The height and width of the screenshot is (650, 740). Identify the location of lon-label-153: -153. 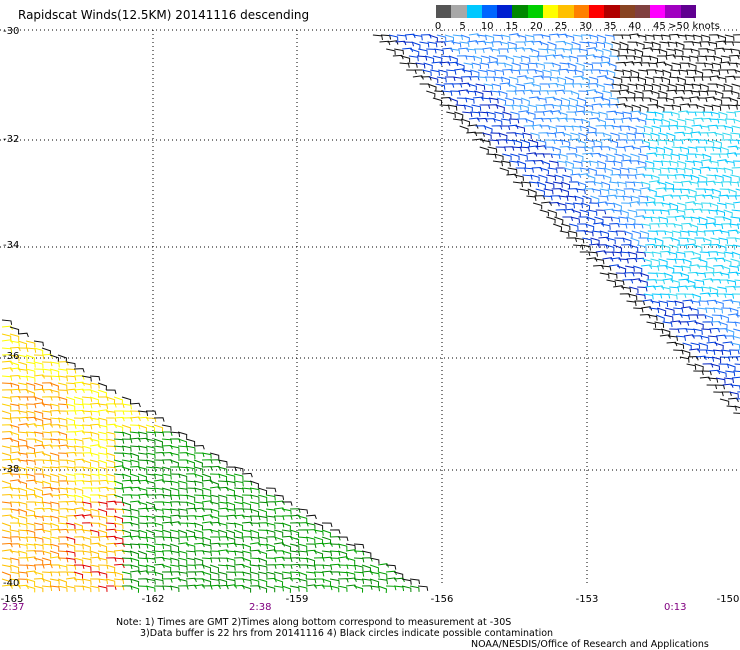
(587, 599).